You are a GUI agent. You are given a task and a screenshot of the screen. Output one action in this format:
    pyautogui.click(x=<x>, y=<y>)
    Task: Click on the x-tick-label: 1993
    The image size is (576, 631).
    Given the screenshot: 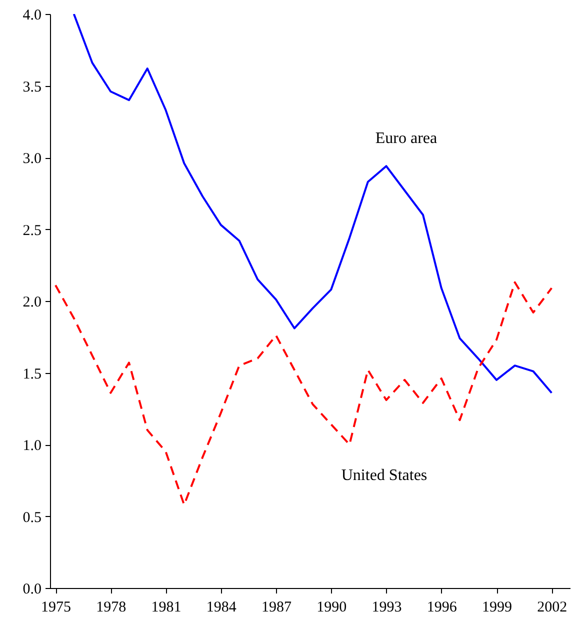 What is the action you would take?
    pyautogui.click(x=387, y=608)
    